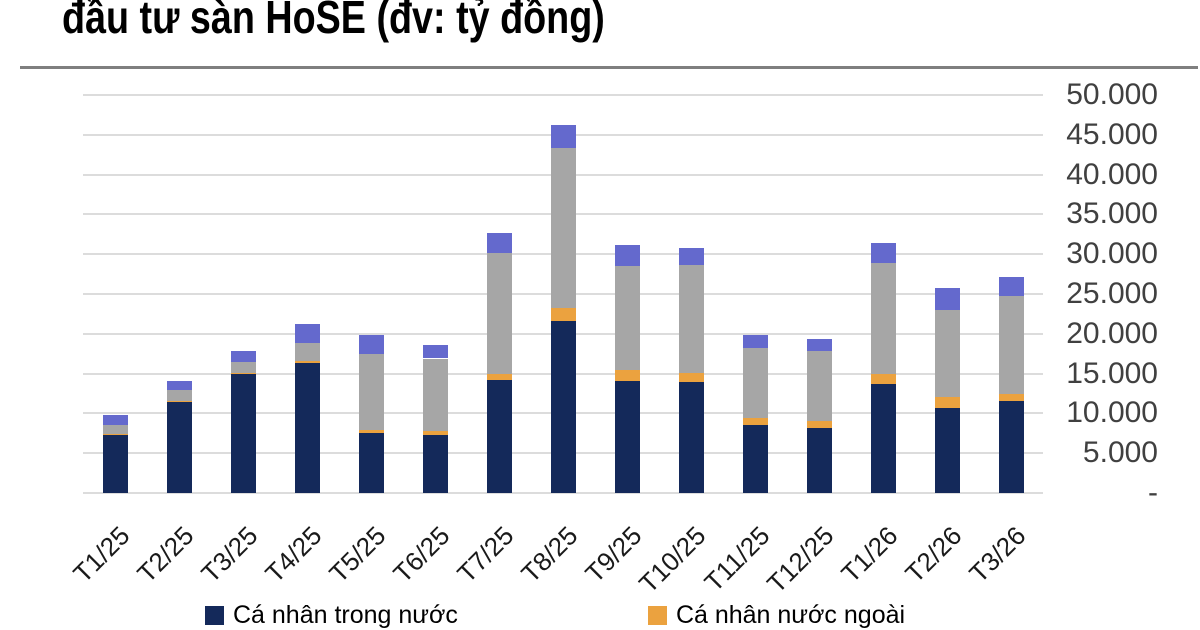 Image resolution: width=1200 pixels, height=630 pixels. Describe the element at coordinates (1112, 214) in the screenshot. I see `y-axis-tick-label: 35.000` at that location.